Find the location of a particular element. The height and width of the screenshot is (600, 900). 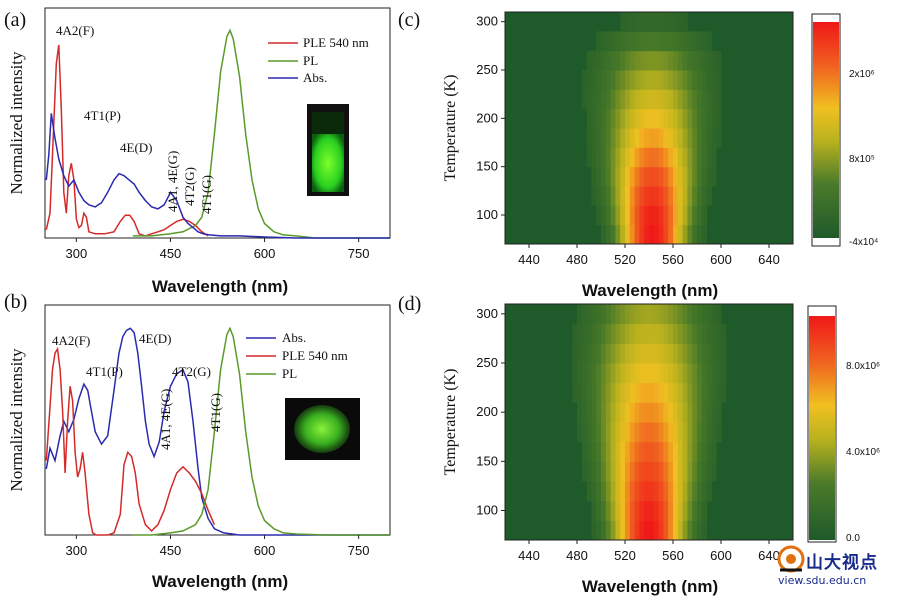

colorbar-tick: 8x10⁵ is located at coordinates (862, 159).